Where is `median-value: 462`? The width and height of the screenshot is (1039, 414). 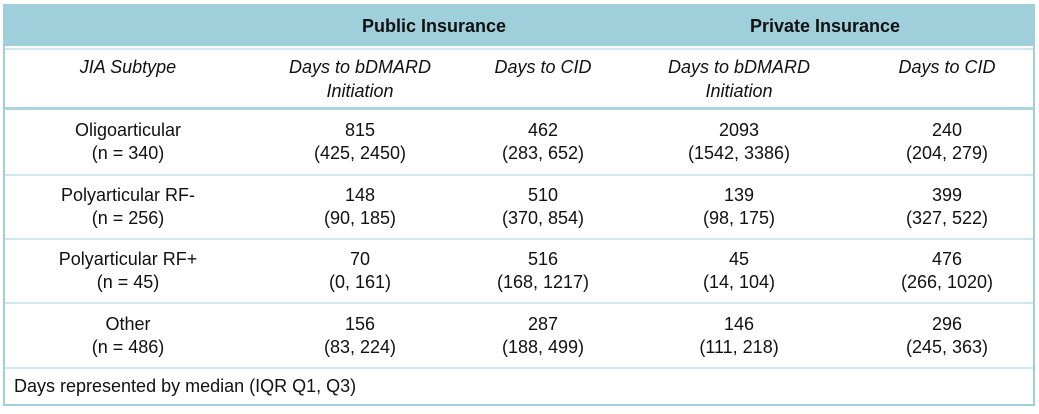
median-value: 462 is located at coordinates (543, 130).